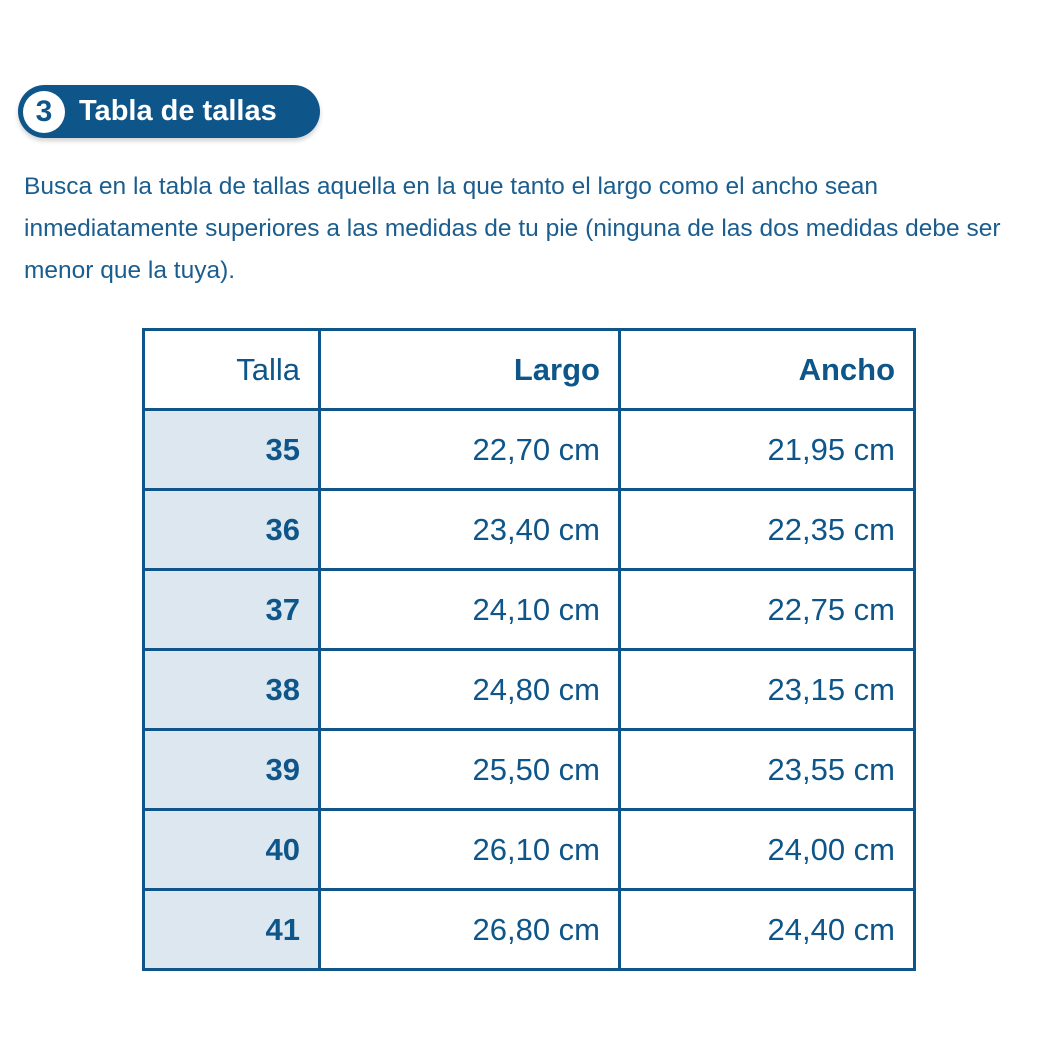  What do you see at coordinates (231, 369) in the screenshot?
I see `header-talla: Talla` at bounding box center [231, 369].